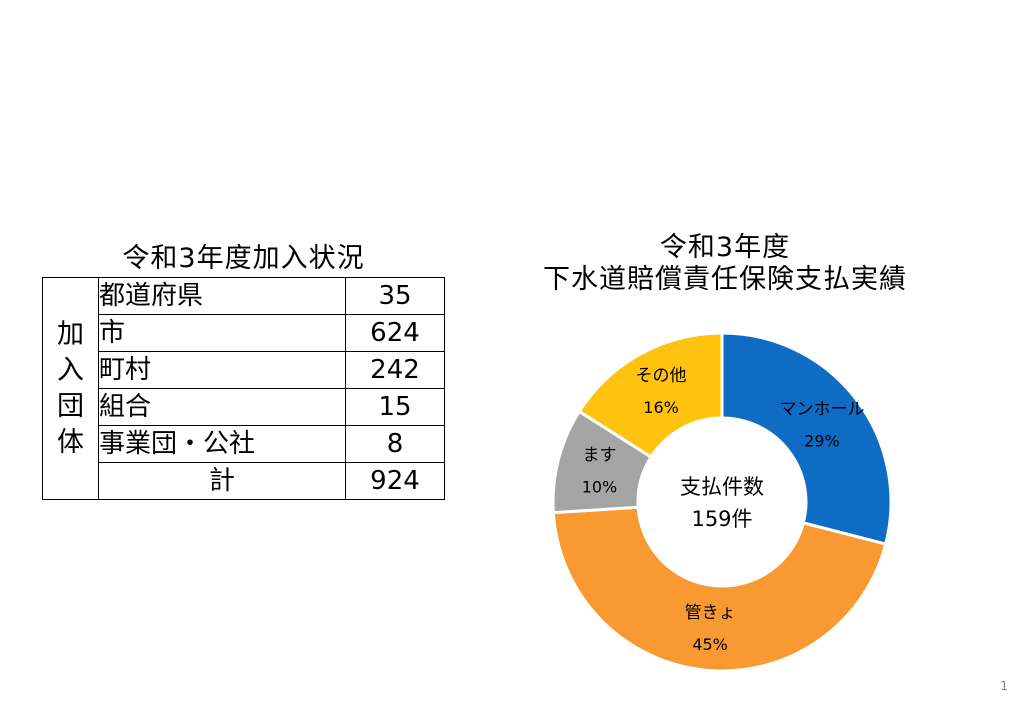 The height and width of the screenshot is (709, 1024). What do you see at coordinates (1004, 686) in the screenshot?
I see `page-number: 1` at bounding box center [1004, 686].